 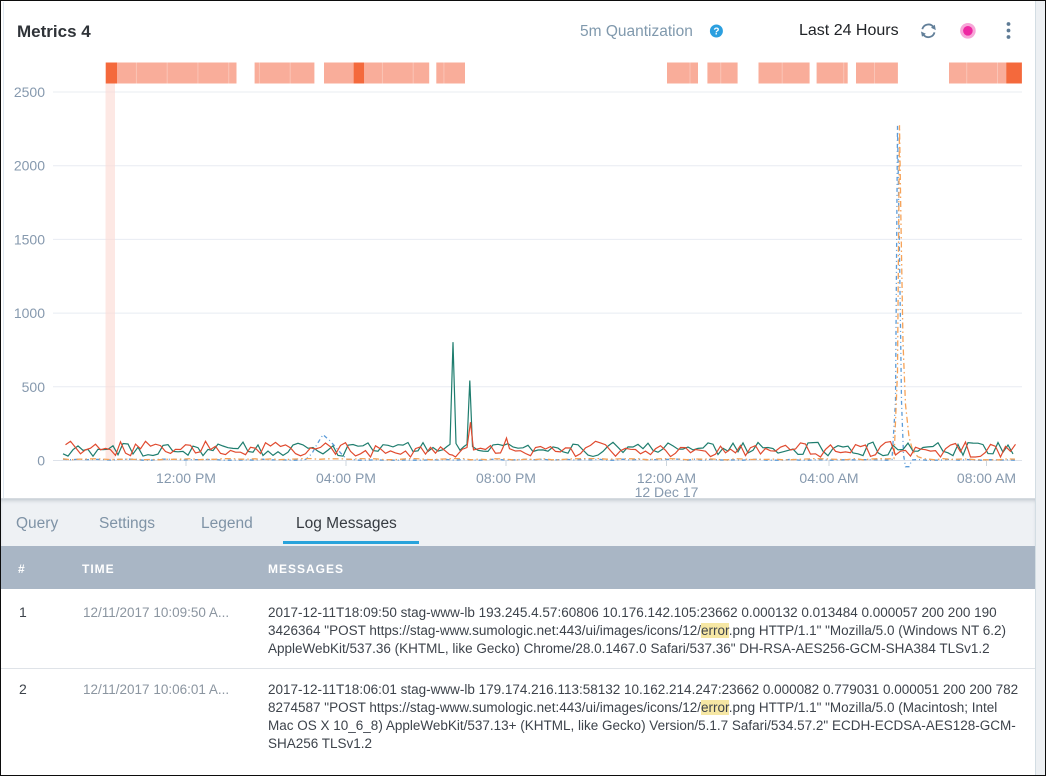 What do you see at coordinates (346, 478) in the screenshot?
I see `svg-text: 04:00 PM` at bounding box center [346, 478].